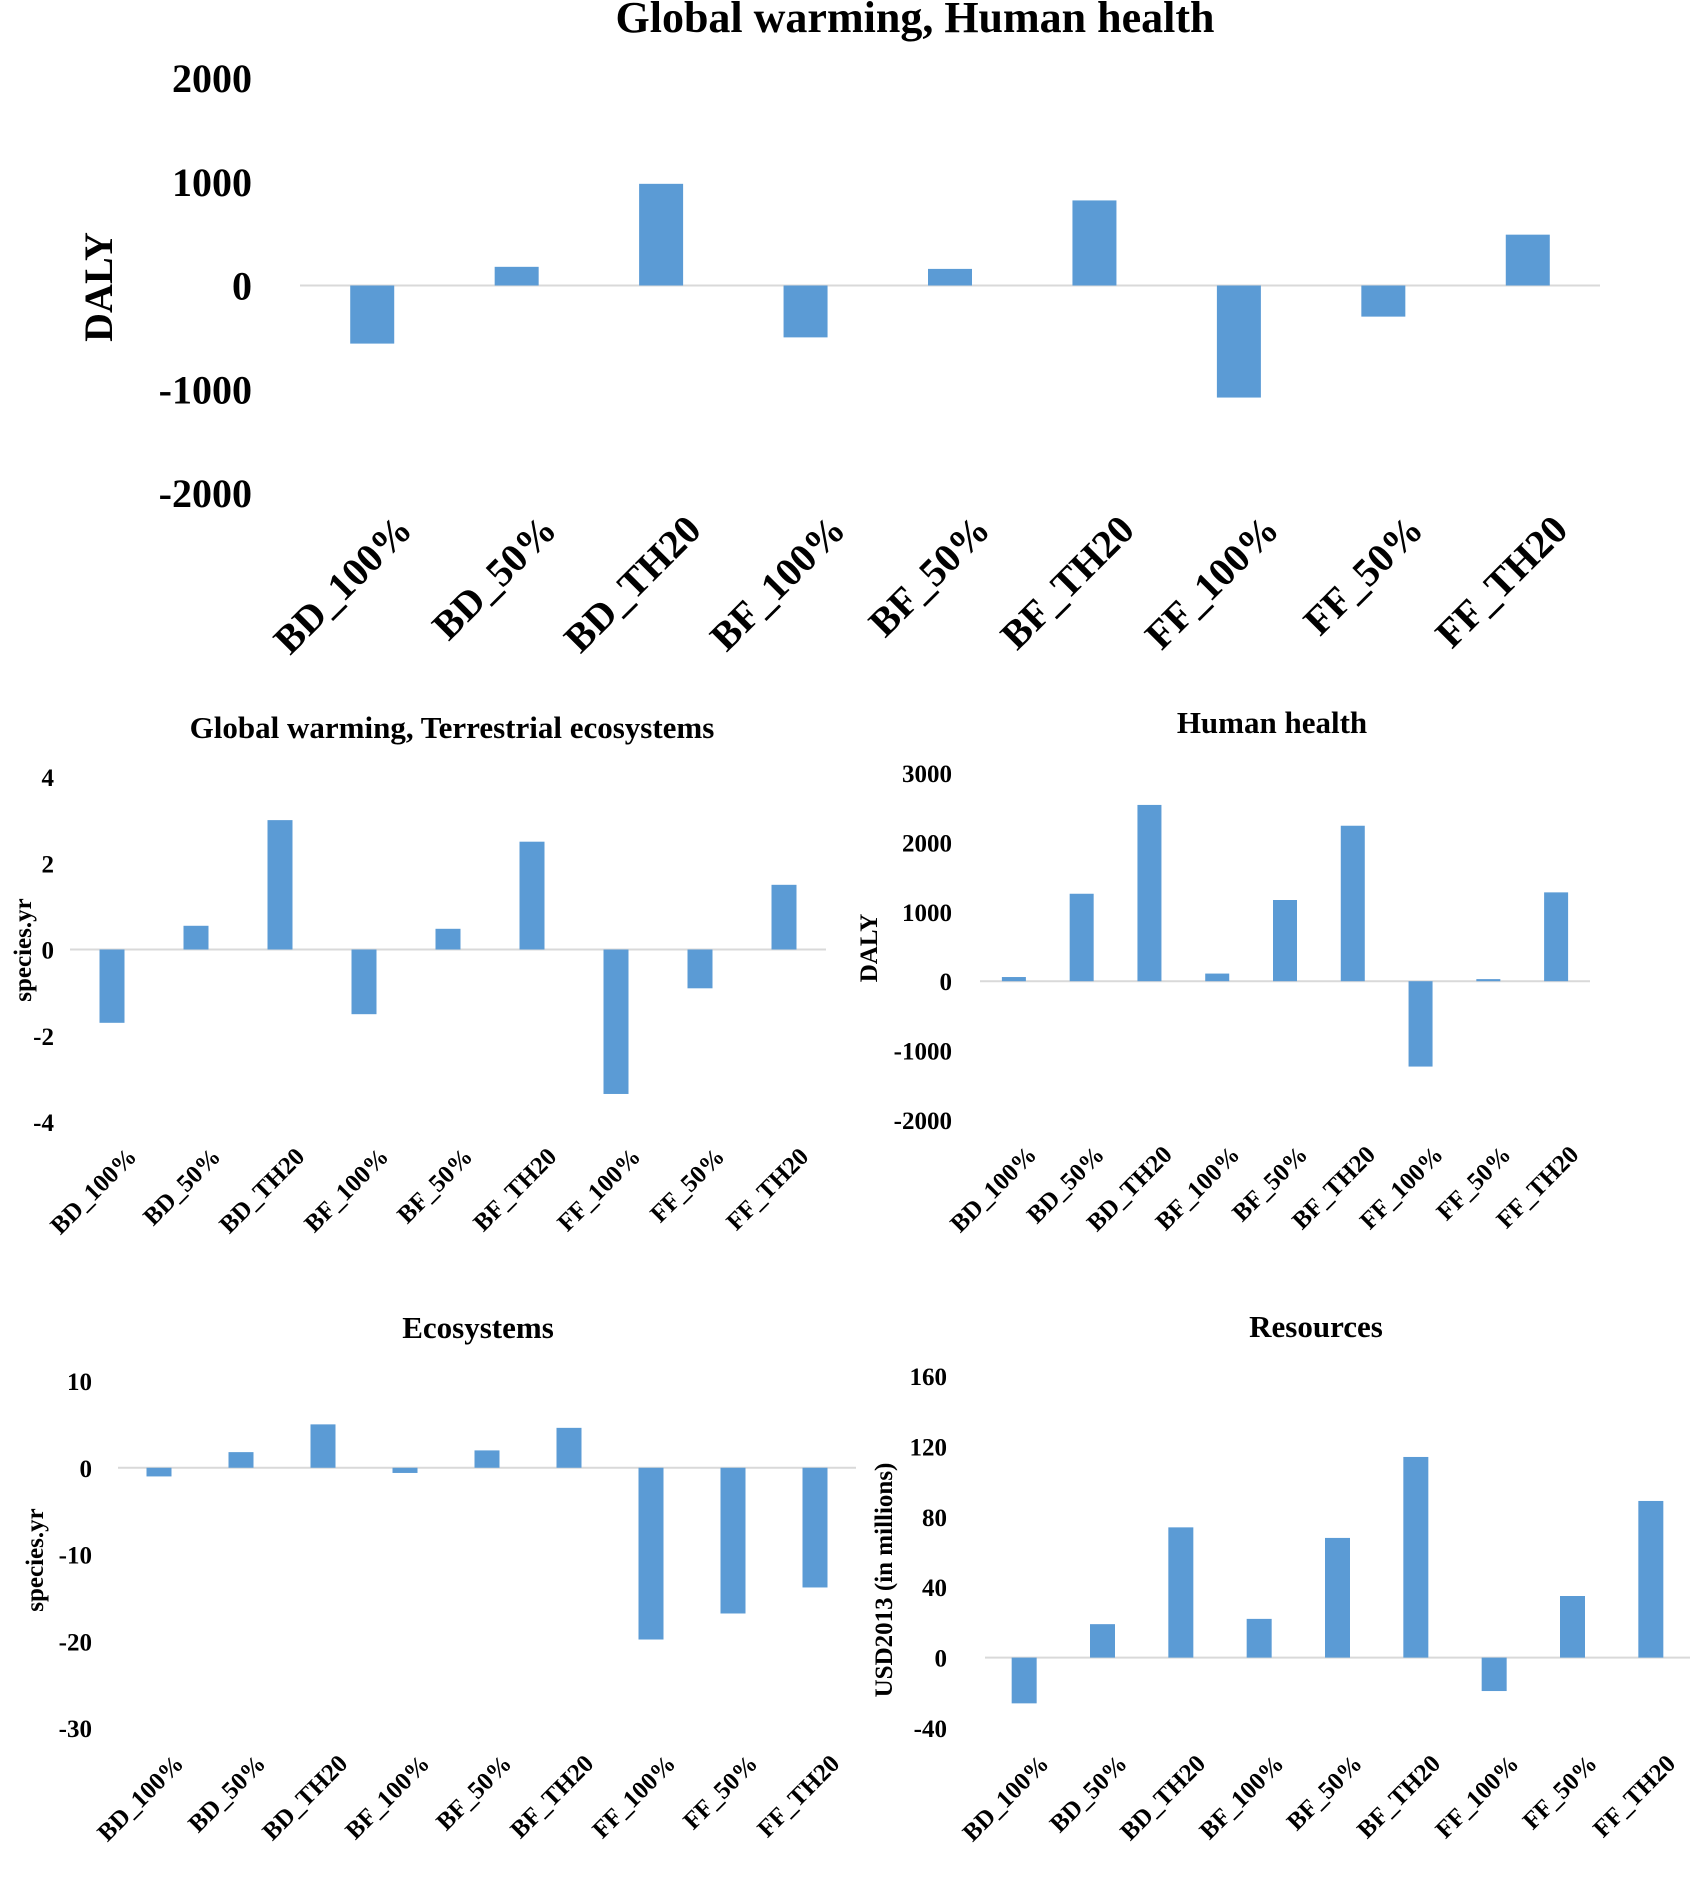  Describe the element at coordinates (48, 864) in the screenshot. I see `y-tick-label: 2` at that location.